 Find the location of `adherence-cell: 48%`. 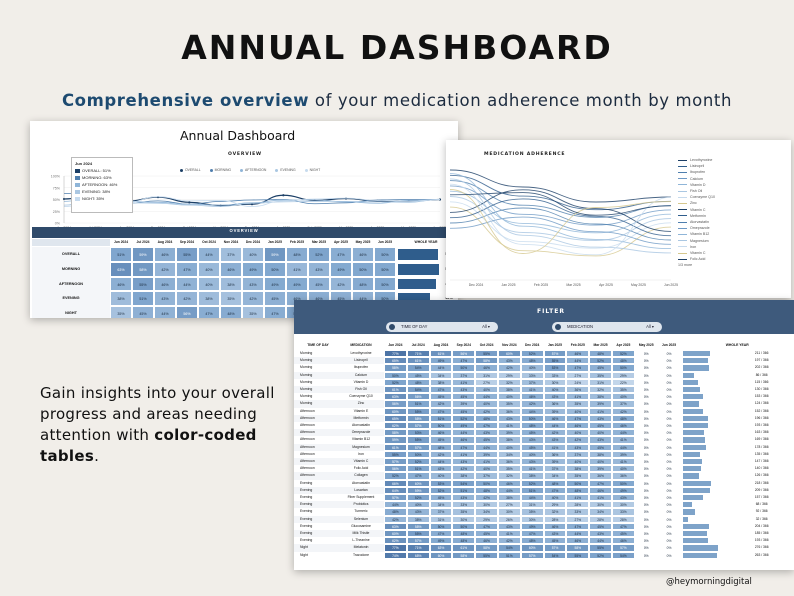

adherence-cell: 48% is located at coordinates (395, 512).